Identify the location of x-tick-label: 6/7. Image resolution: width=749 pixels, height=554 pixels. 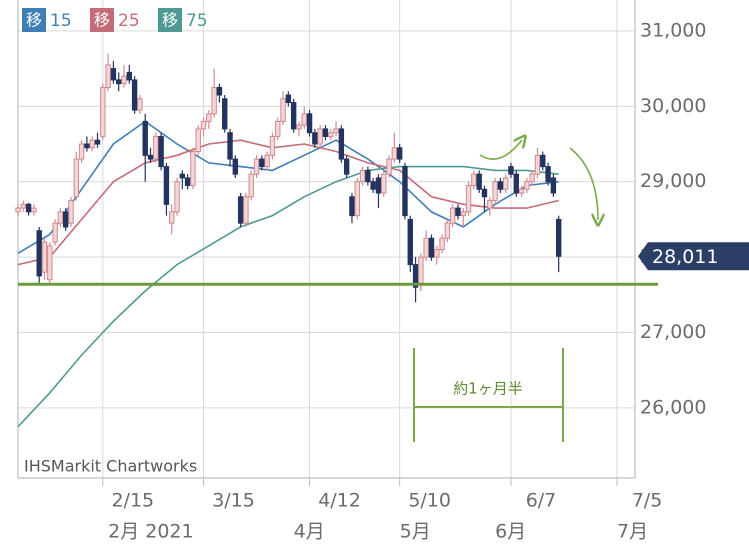
(541, 501).